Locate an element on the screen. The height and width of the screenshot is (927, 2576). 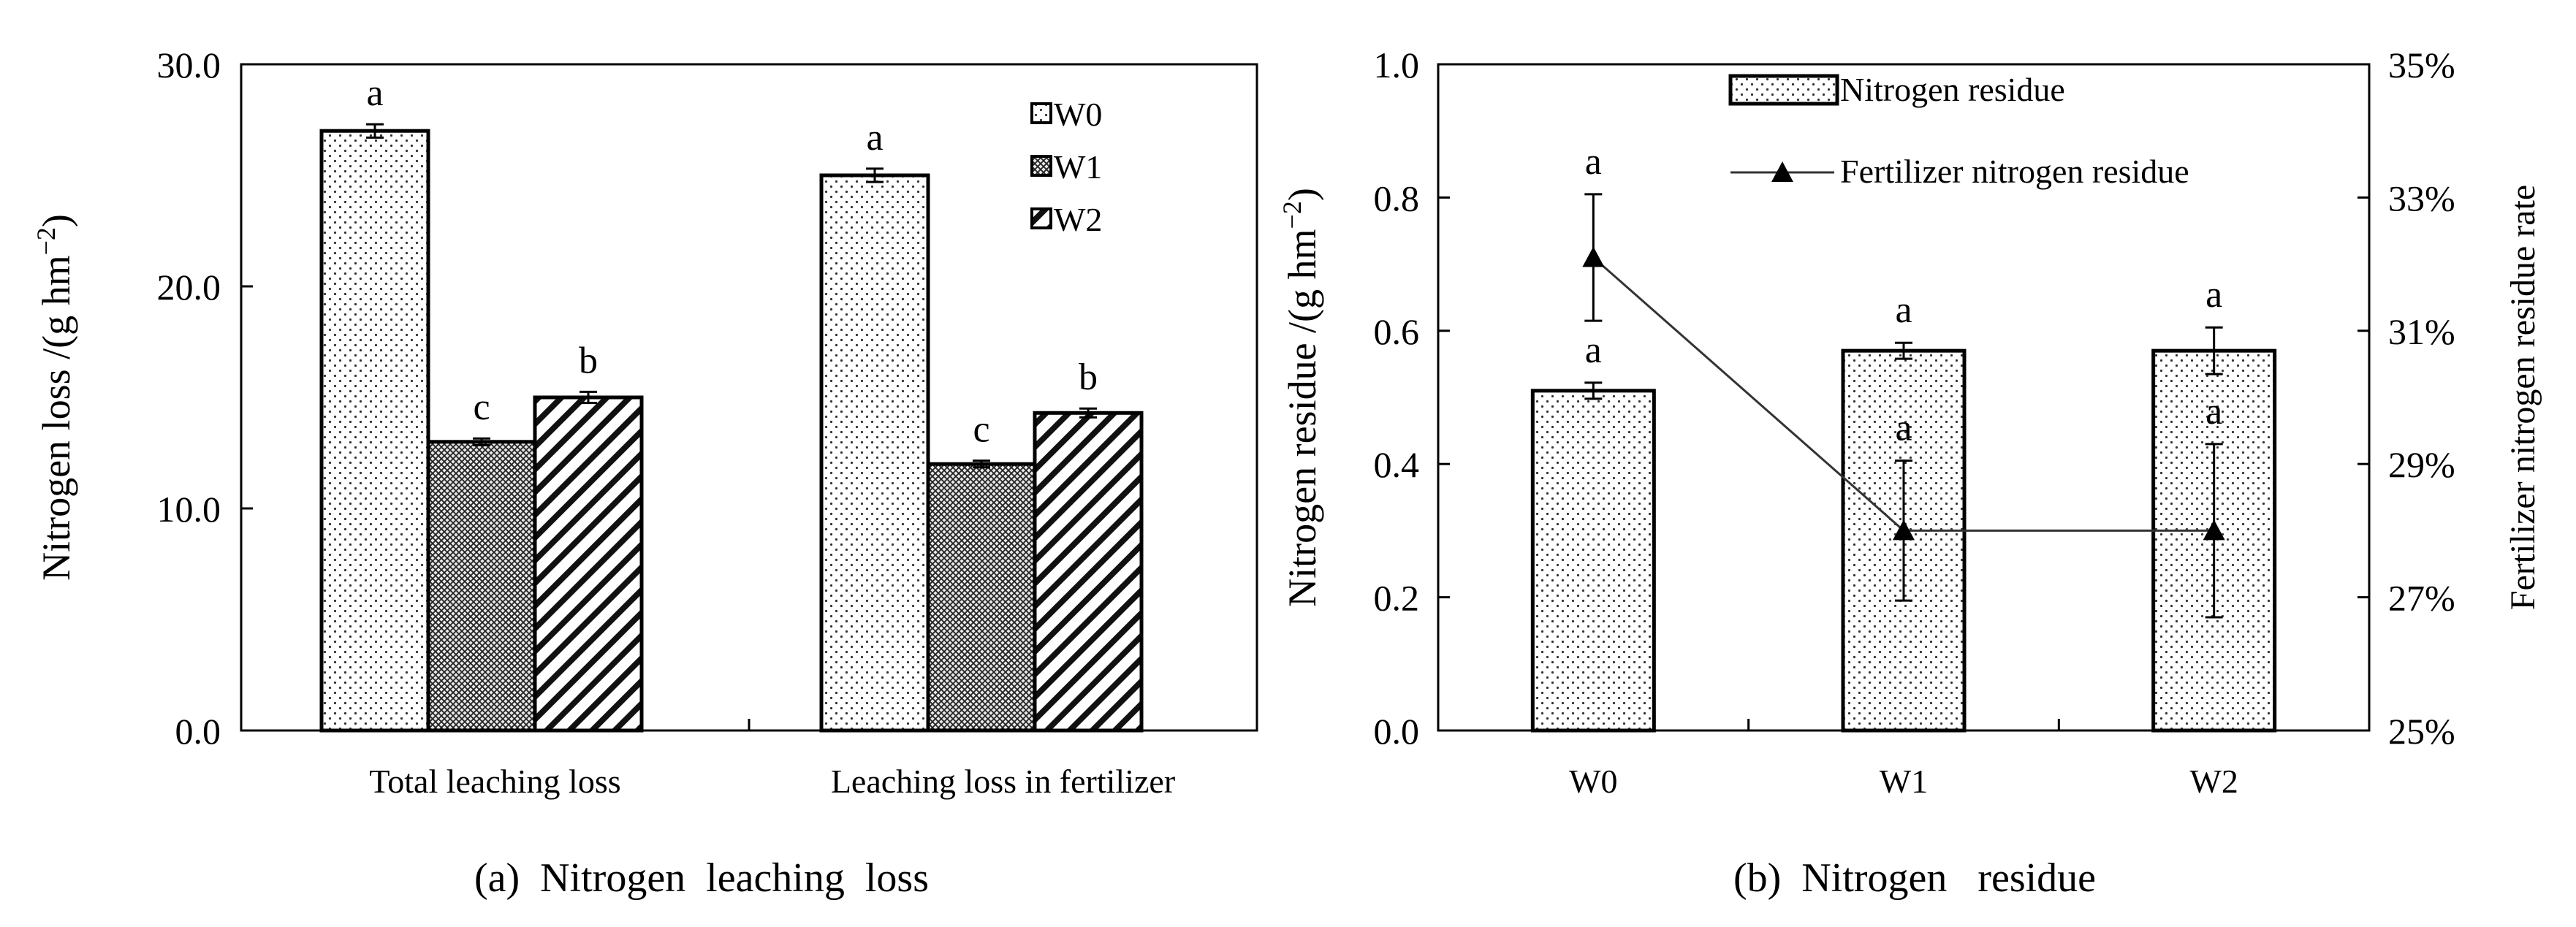
legend-swatch-w0 is located at coordinates (1041, 113).